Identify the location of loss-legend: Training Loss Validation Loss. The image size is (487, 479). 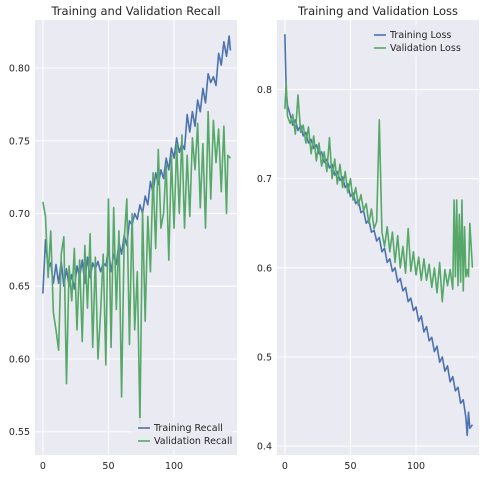
(421, 41).